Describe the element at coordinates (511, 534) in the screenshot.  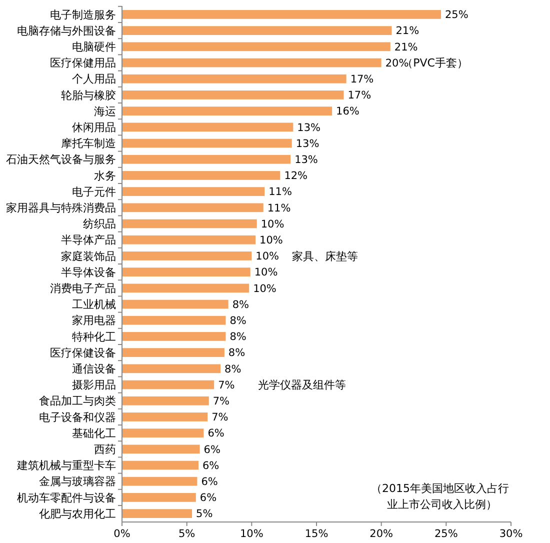
I see `x-tick-label: 30%` at that location.